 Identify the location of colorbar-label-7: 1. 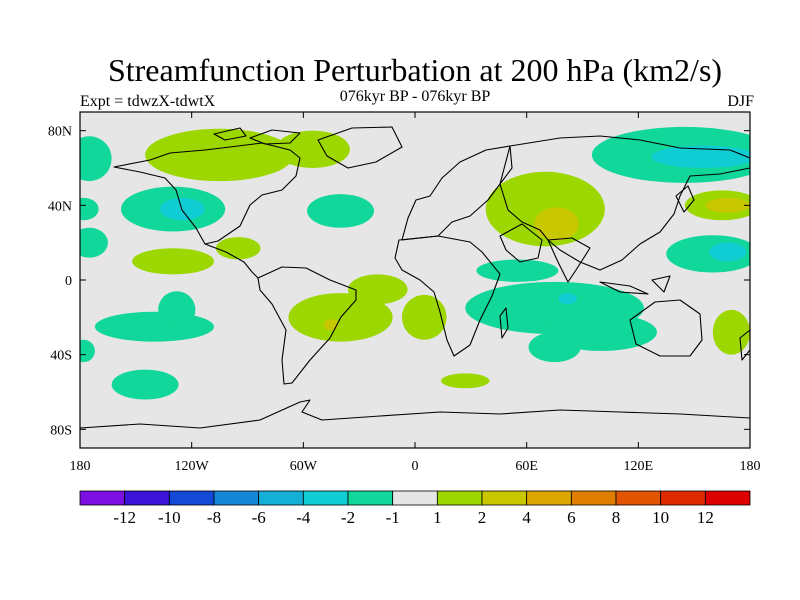
(437, 517).